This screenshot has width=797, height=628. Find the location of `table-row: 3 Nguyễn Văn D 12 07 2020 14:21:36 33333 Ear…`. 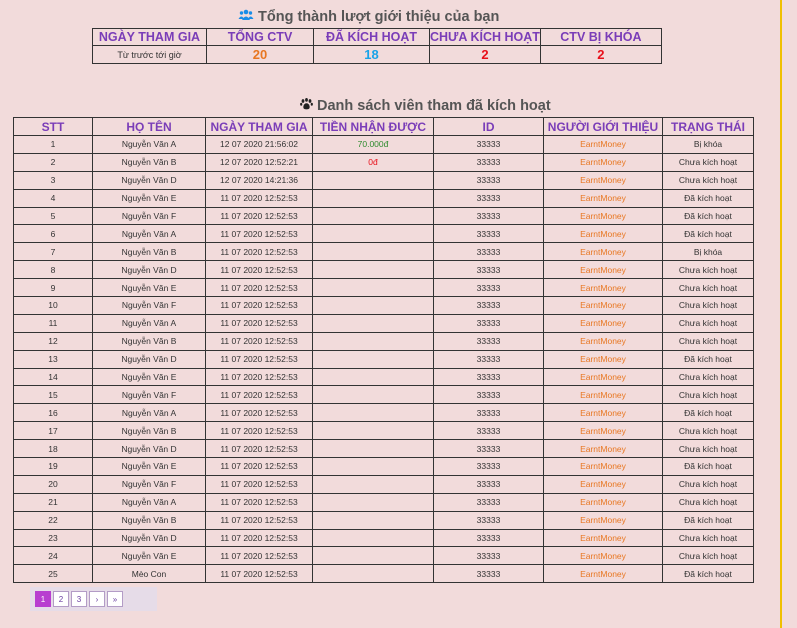

table-row: 3 Nguyễn Văn D 12 07 2020 14:21:36 33333 Ear… is located at coordinates (383, 180).